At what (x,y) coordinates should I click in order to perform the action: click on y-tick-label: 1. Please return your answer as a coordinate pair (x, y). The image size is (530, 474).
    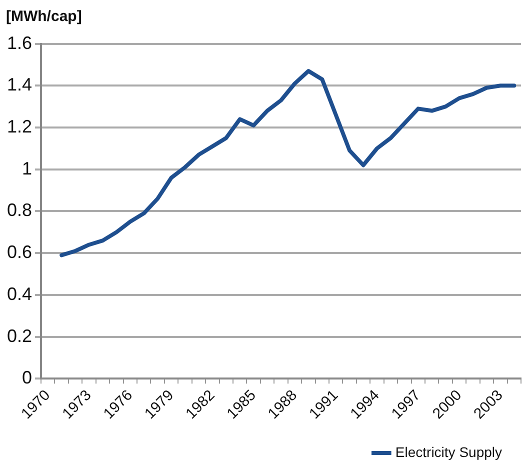
    Looking at the image, I should click on (27, 168).